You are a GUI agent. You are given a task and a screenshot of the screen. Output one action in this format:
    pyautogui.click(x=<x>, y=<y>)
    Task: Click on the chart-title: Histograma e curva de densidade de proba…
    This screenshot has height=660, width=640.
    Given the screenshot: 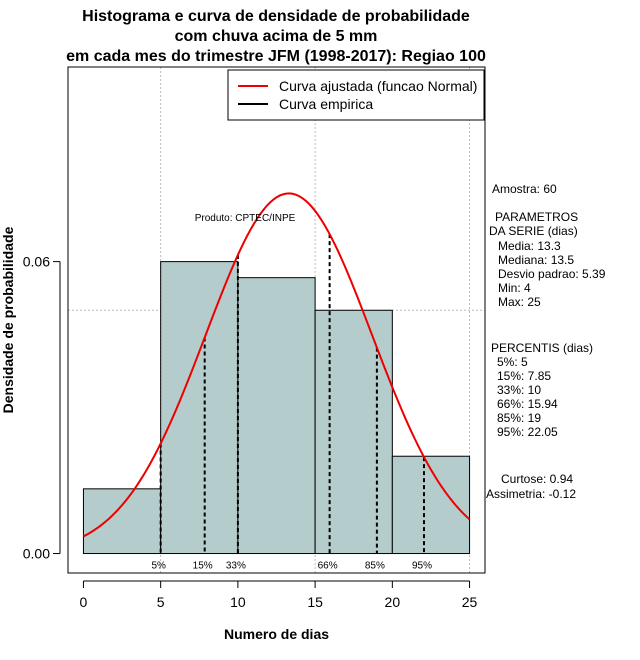 What is the action you would take?
    pyautogui.click(x=276, y=36)
    